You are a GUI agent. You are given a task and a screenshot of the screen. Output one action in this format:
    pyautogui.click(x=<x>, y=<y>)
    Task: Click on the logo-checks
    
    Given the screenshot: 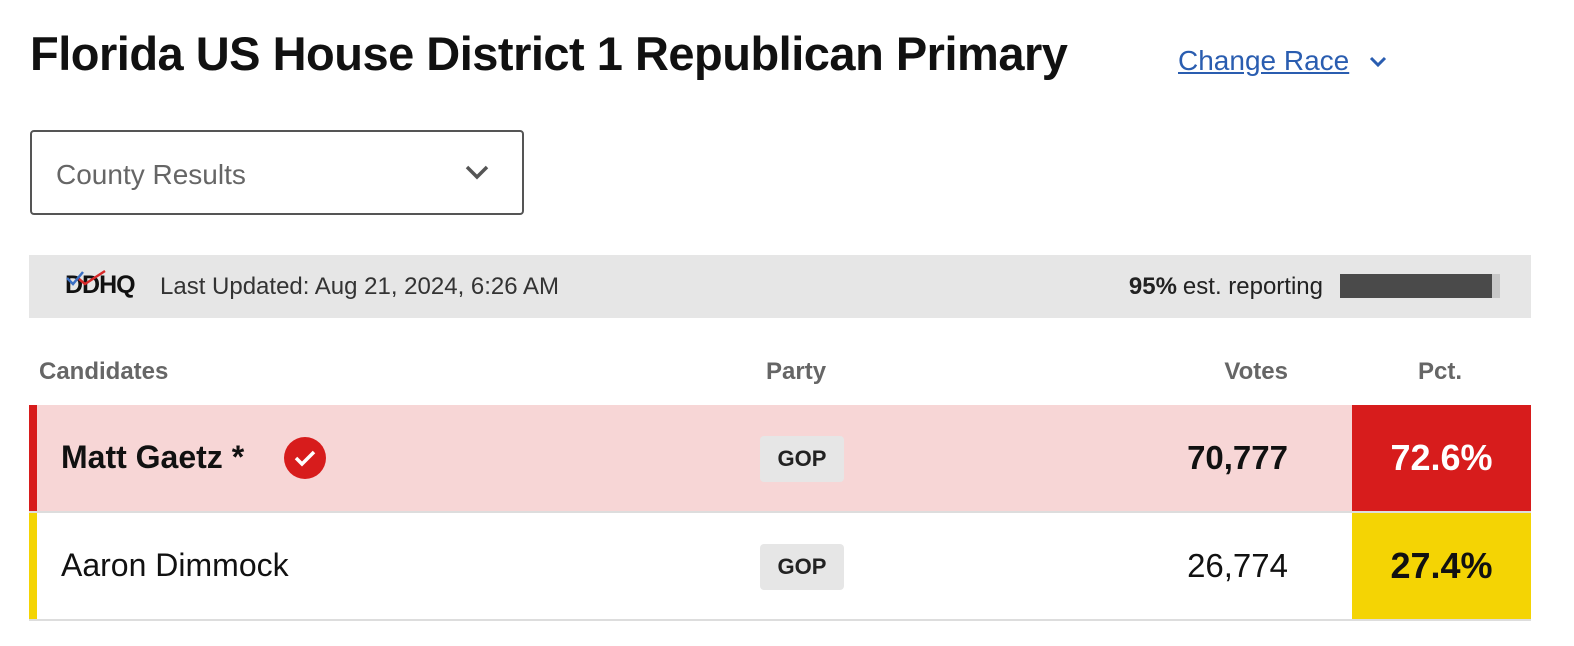 What is the action you would take?
    pyautogui.click(x=86, y=277)
    